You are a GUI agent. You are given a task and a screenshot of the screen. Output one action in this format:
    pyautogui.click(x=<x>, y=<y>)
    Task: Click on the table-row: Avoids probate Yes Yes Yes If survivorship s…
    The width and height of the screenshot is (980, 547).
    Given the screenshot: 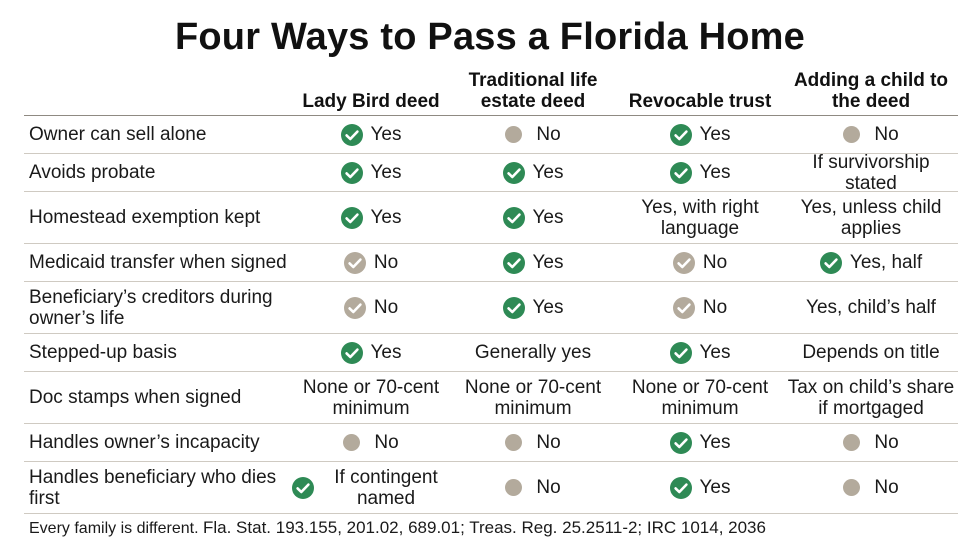 What is the action you would take?
    pyautogui.click(x=491, y=173)
    